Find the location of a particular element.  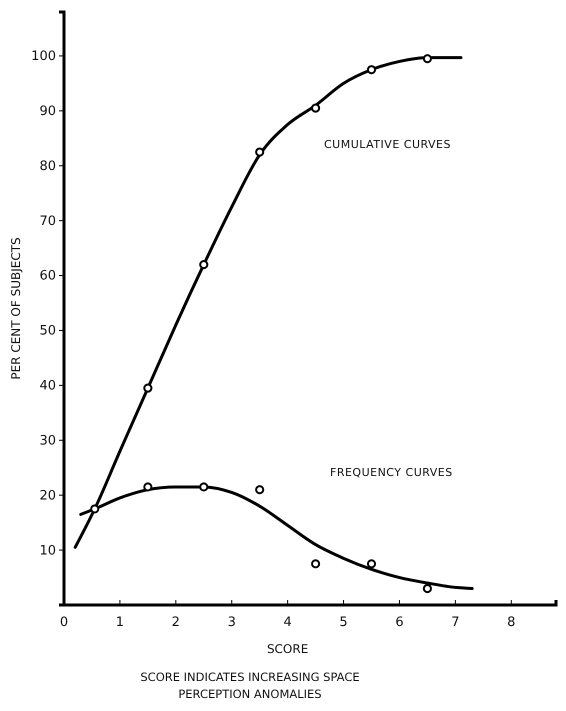

x-tick-label: 3 is located at coordinates (232, 622).